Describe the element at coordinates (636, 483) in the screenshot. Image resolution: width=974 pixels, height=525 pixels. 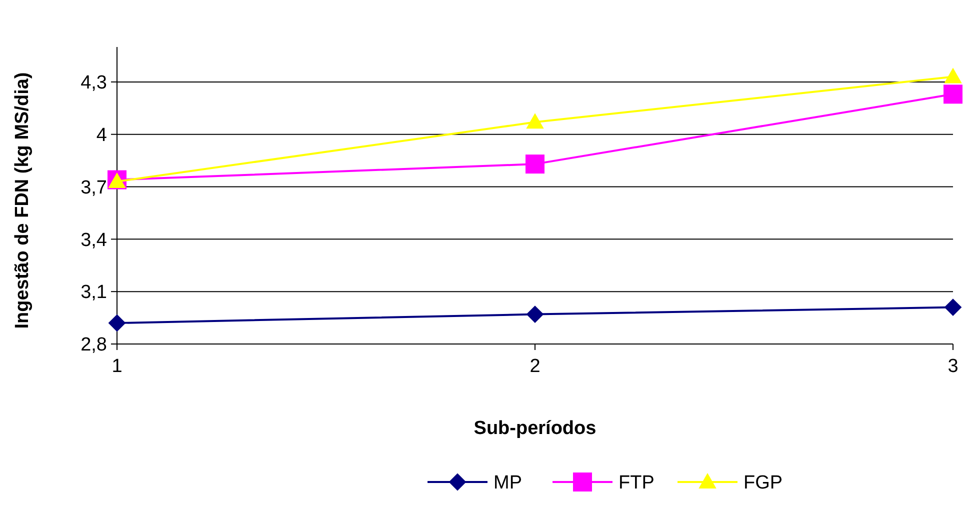
I see `legend-label: FTP` at that location.